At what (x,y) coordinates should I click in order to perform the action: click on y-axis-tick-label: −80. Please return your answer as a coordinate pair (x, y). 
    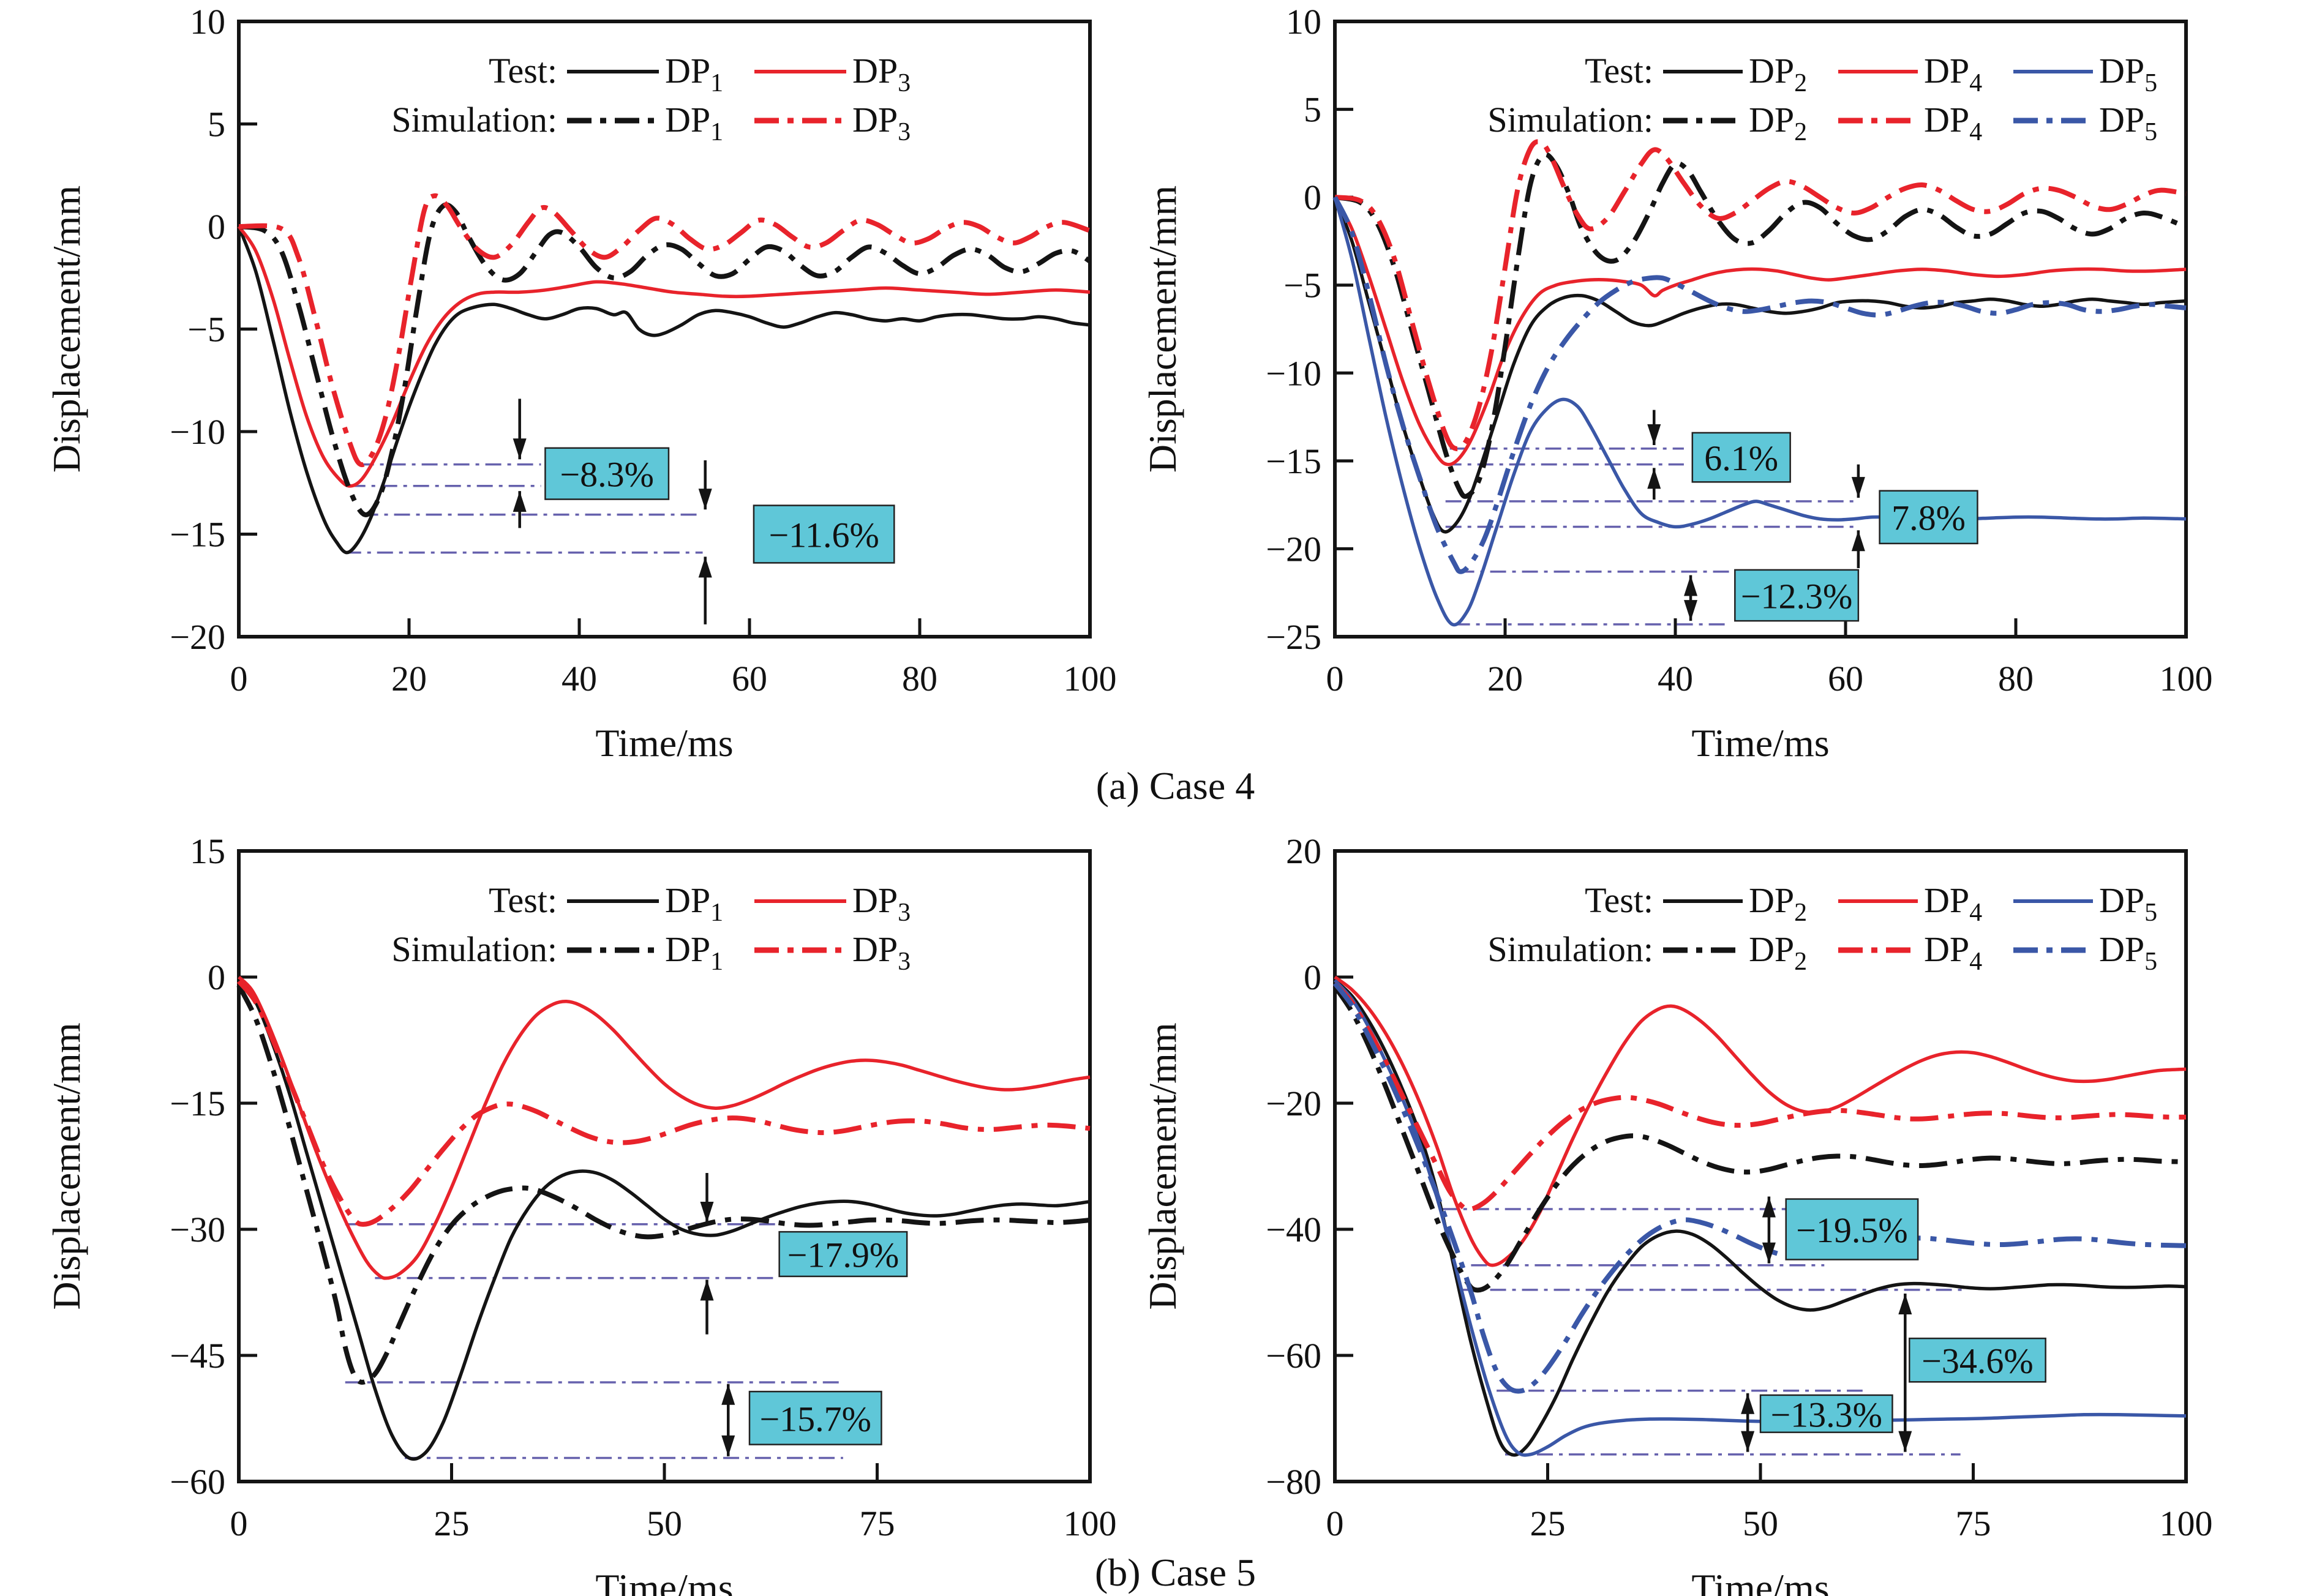
    Looking at the image, I should click on (1293, 1482).